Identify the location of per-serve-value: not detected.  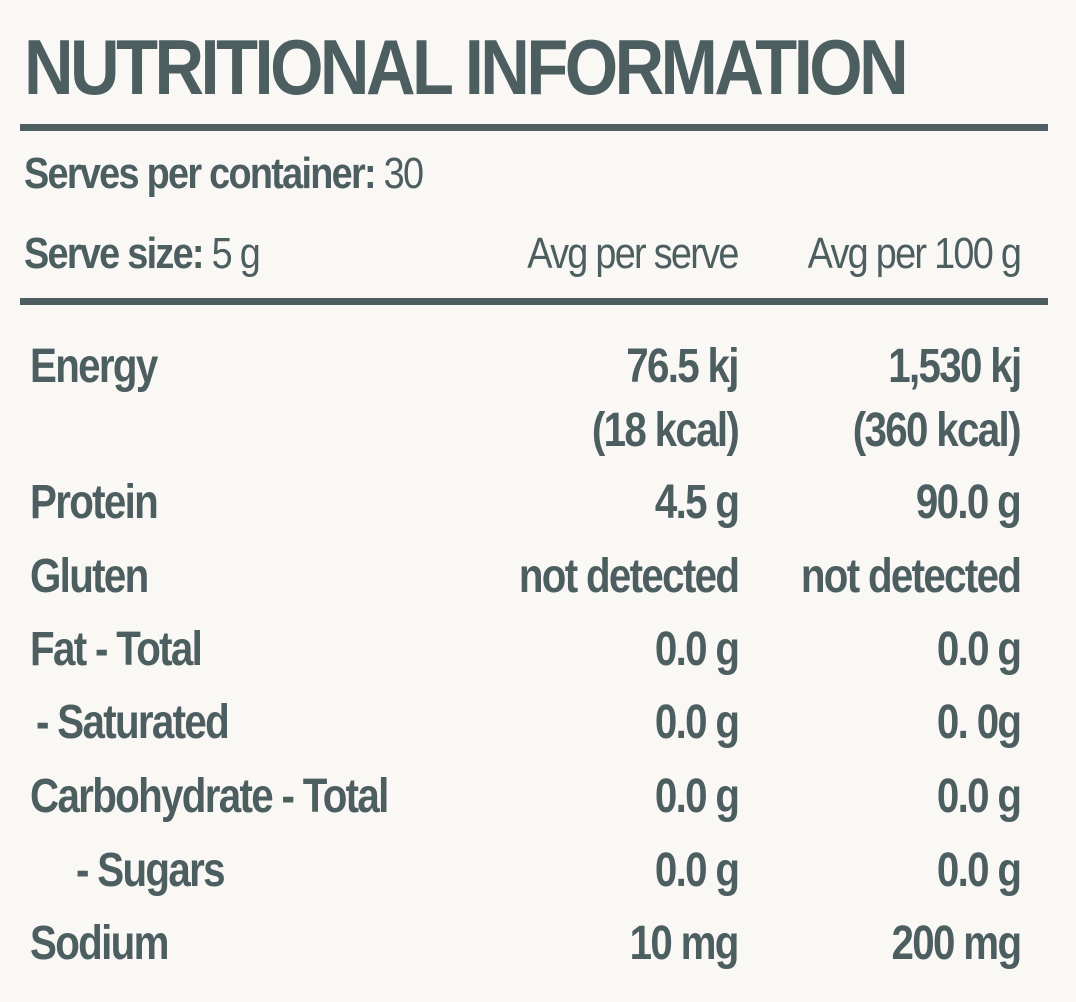
(628, 576).